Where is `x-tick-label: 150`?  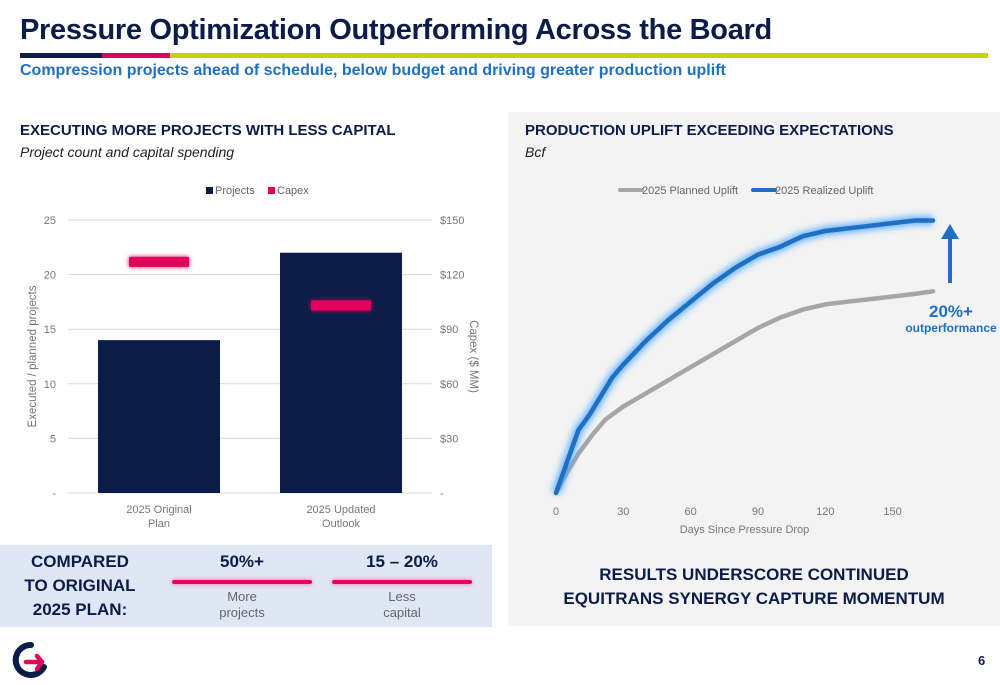
x-tick-label: 150 is located at coordinates (892, 512).